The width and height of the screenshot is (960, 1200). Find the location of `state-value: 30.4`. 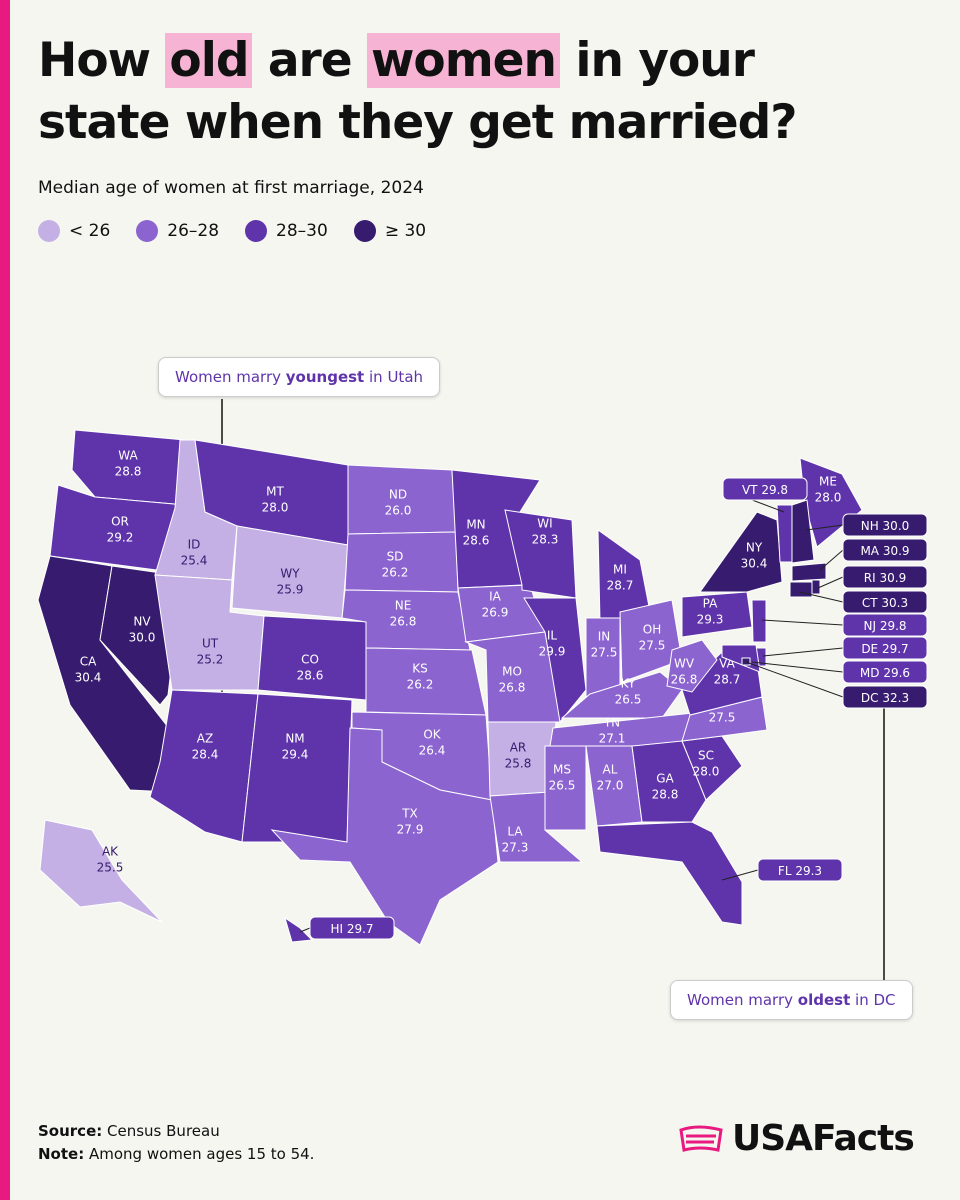

state-value: 30.4 is located at coordinates (88, 678).